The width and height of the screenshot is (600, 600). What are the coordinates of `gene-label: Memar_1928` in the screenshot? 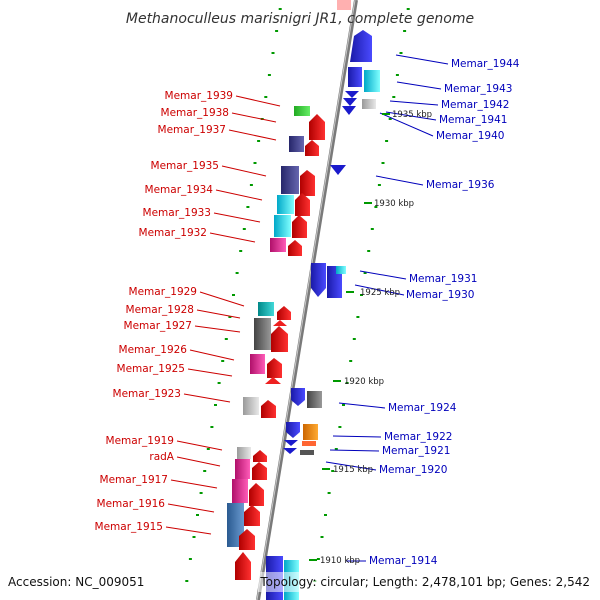 It's located at (160, 310).